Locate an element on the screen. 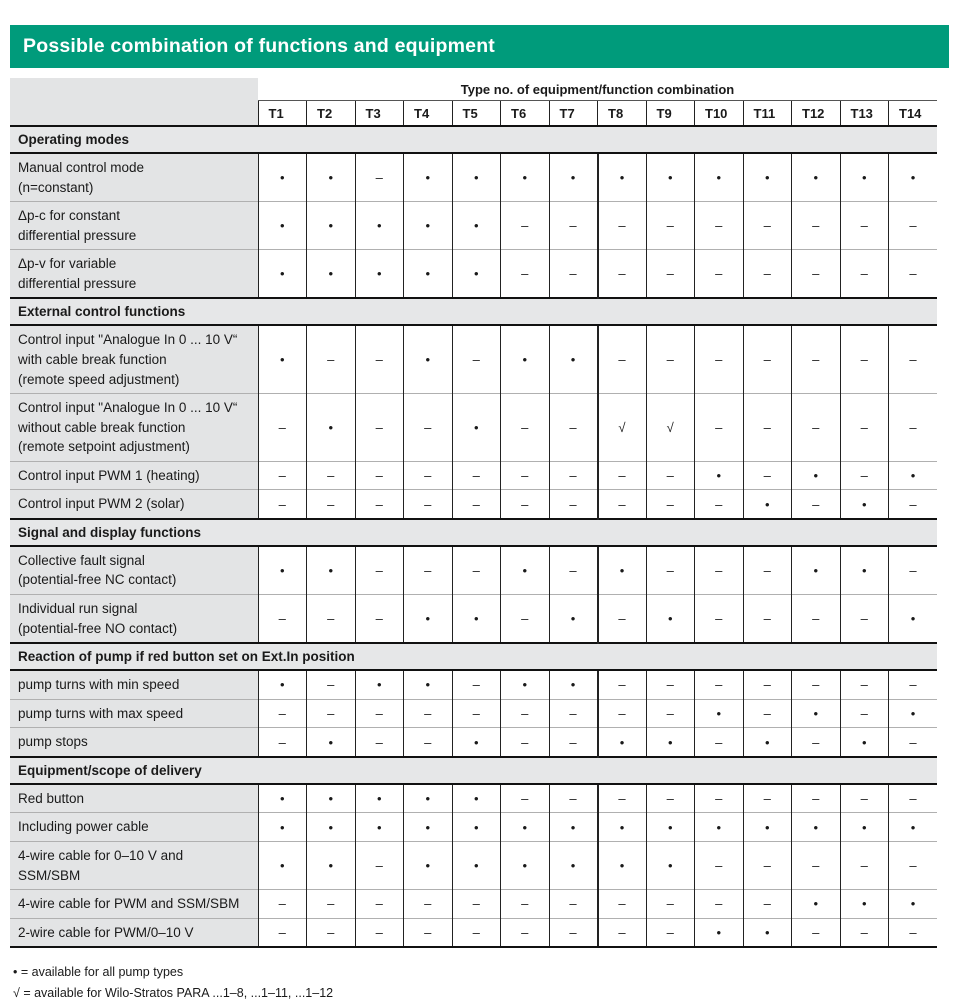  row-label: Including power cable is located at coordinates (134, 827).